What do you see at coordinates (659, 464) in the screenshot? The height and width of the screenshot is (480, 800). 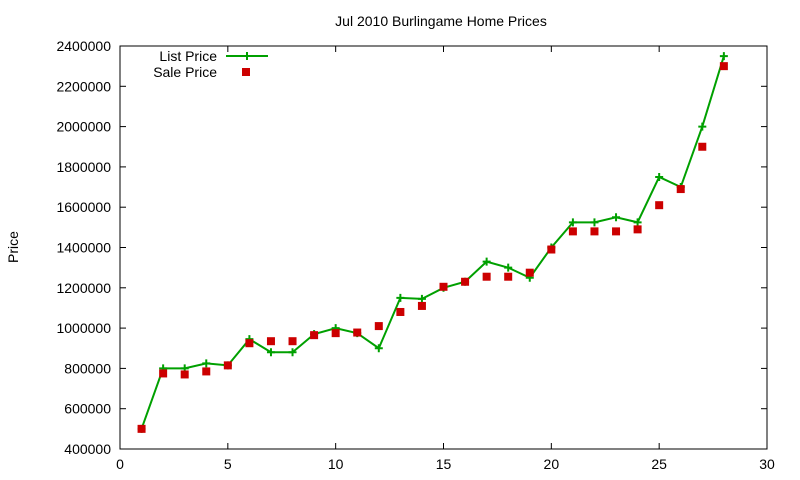 I see `x-tick-label: 25` at bounding box center [659, 464].